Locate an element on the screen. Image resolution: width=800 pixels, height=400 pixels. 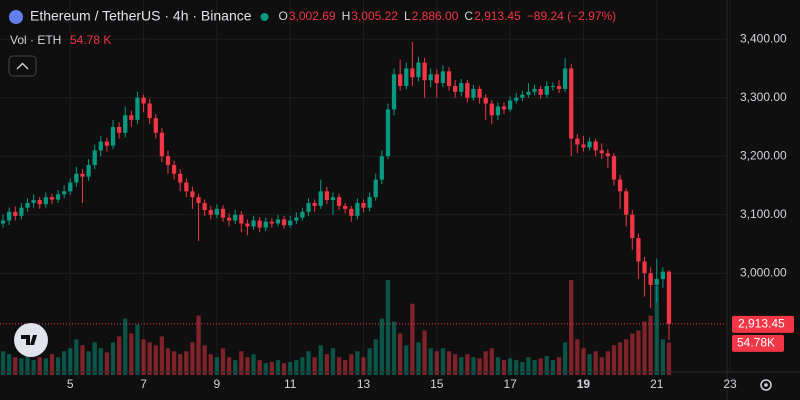
collapse-button is located at coordinates (22, 66).